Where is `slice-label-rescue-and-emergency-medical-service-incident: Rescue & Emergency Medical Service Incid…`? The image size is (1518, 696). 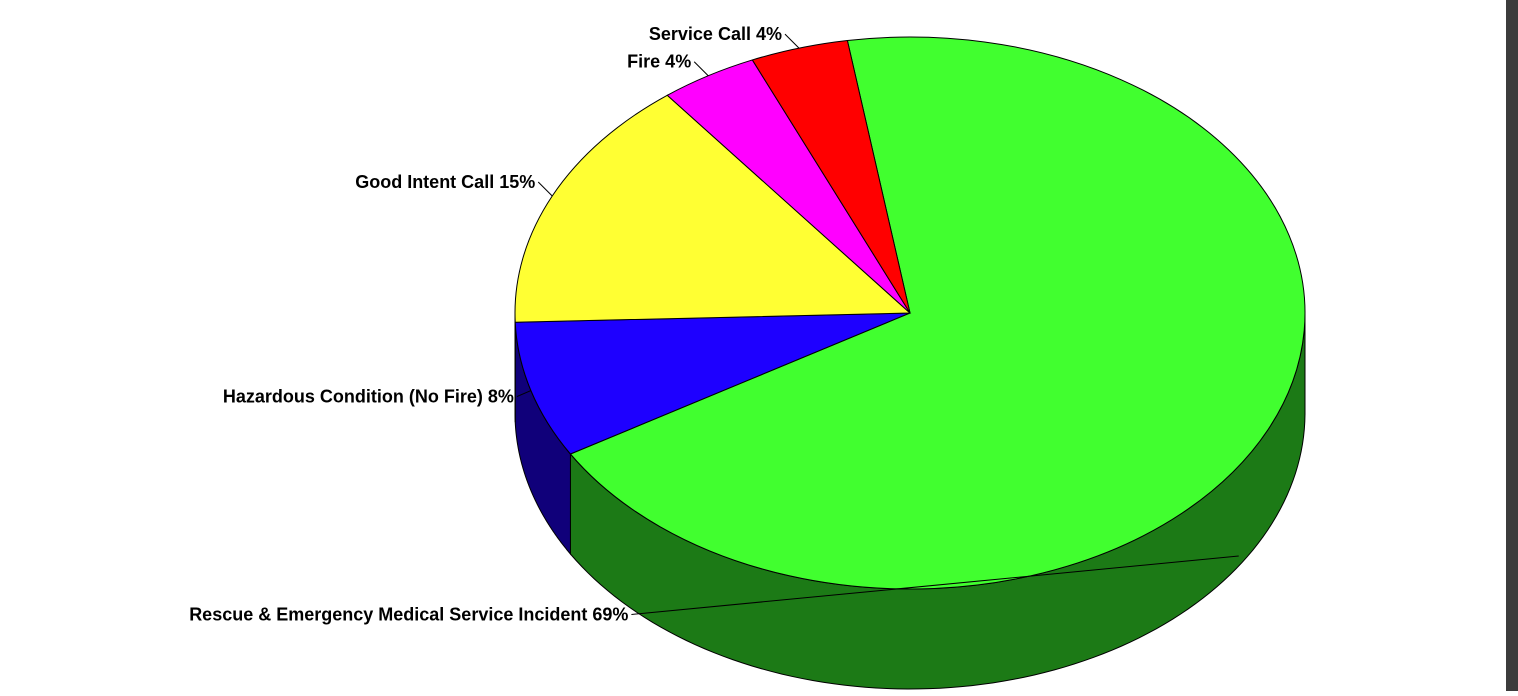 slice-label-rescue-and-emergency-medical-service-incident: Rescue & Emergency Medical Service Incid… is located at coordinates (408, 614).